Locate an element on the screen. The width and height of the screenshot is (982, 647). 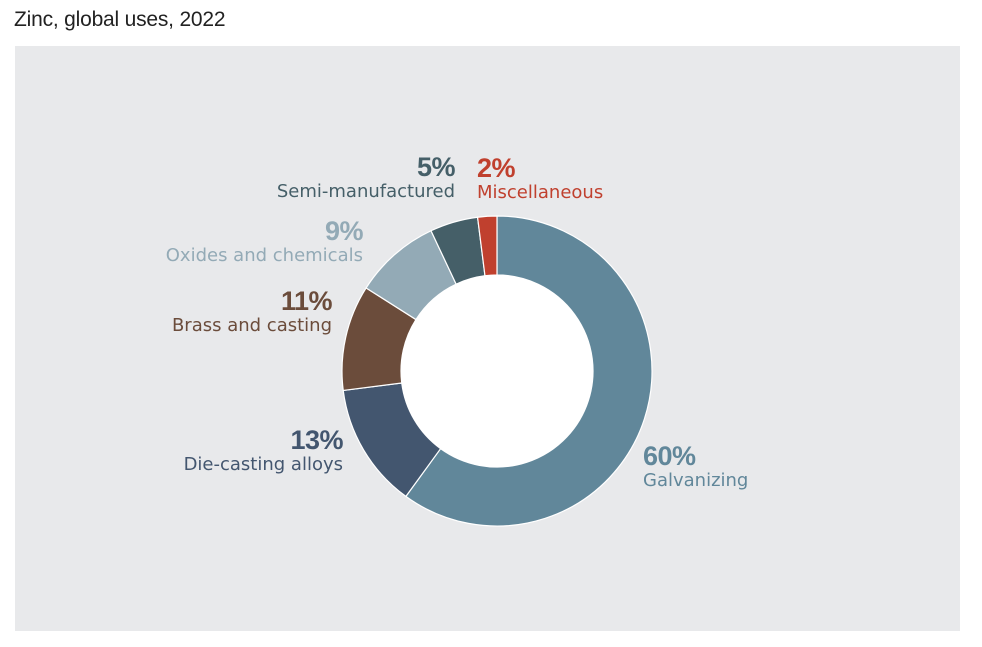
slice-percent: 5% is located at coordinates (436, 167).